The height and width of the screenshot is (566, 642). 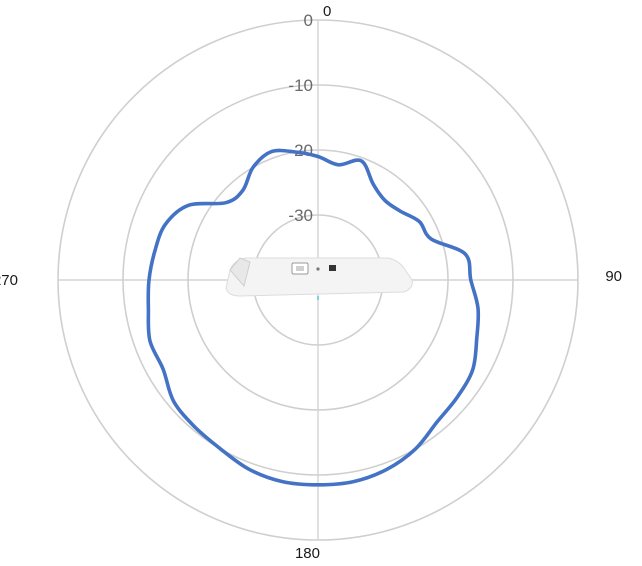 I want to click on radial-tick-label: -10, so click(x=300, y=85).